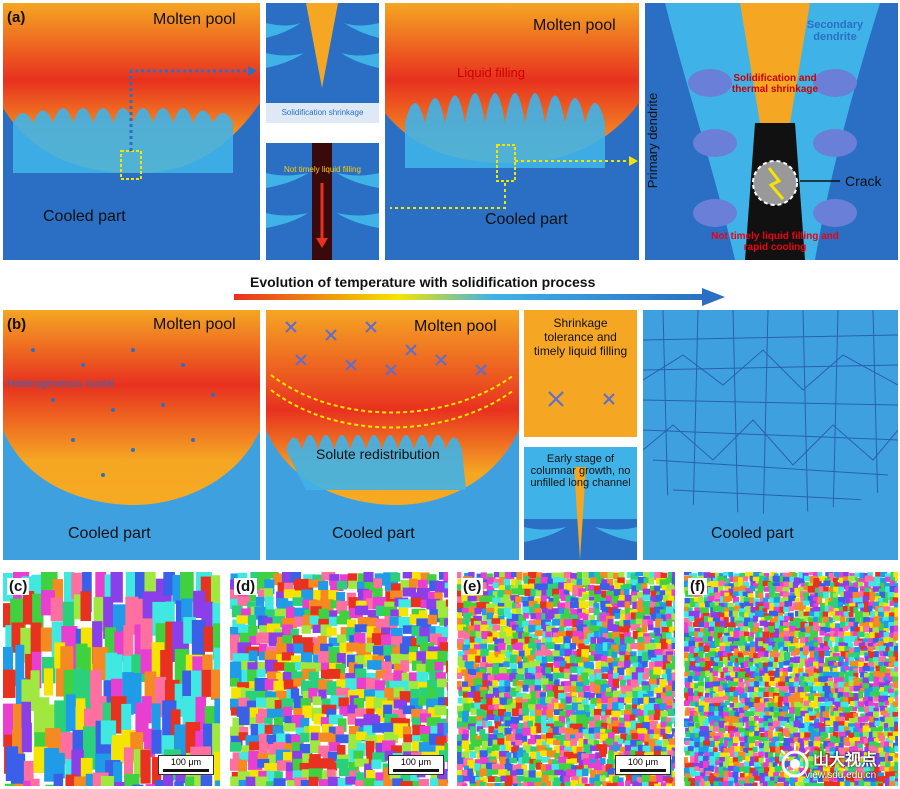 The width and height of the screenshot is (900, 789). I want to click on panel-b2-molten-pool: Molten pool, so click(455, 326).